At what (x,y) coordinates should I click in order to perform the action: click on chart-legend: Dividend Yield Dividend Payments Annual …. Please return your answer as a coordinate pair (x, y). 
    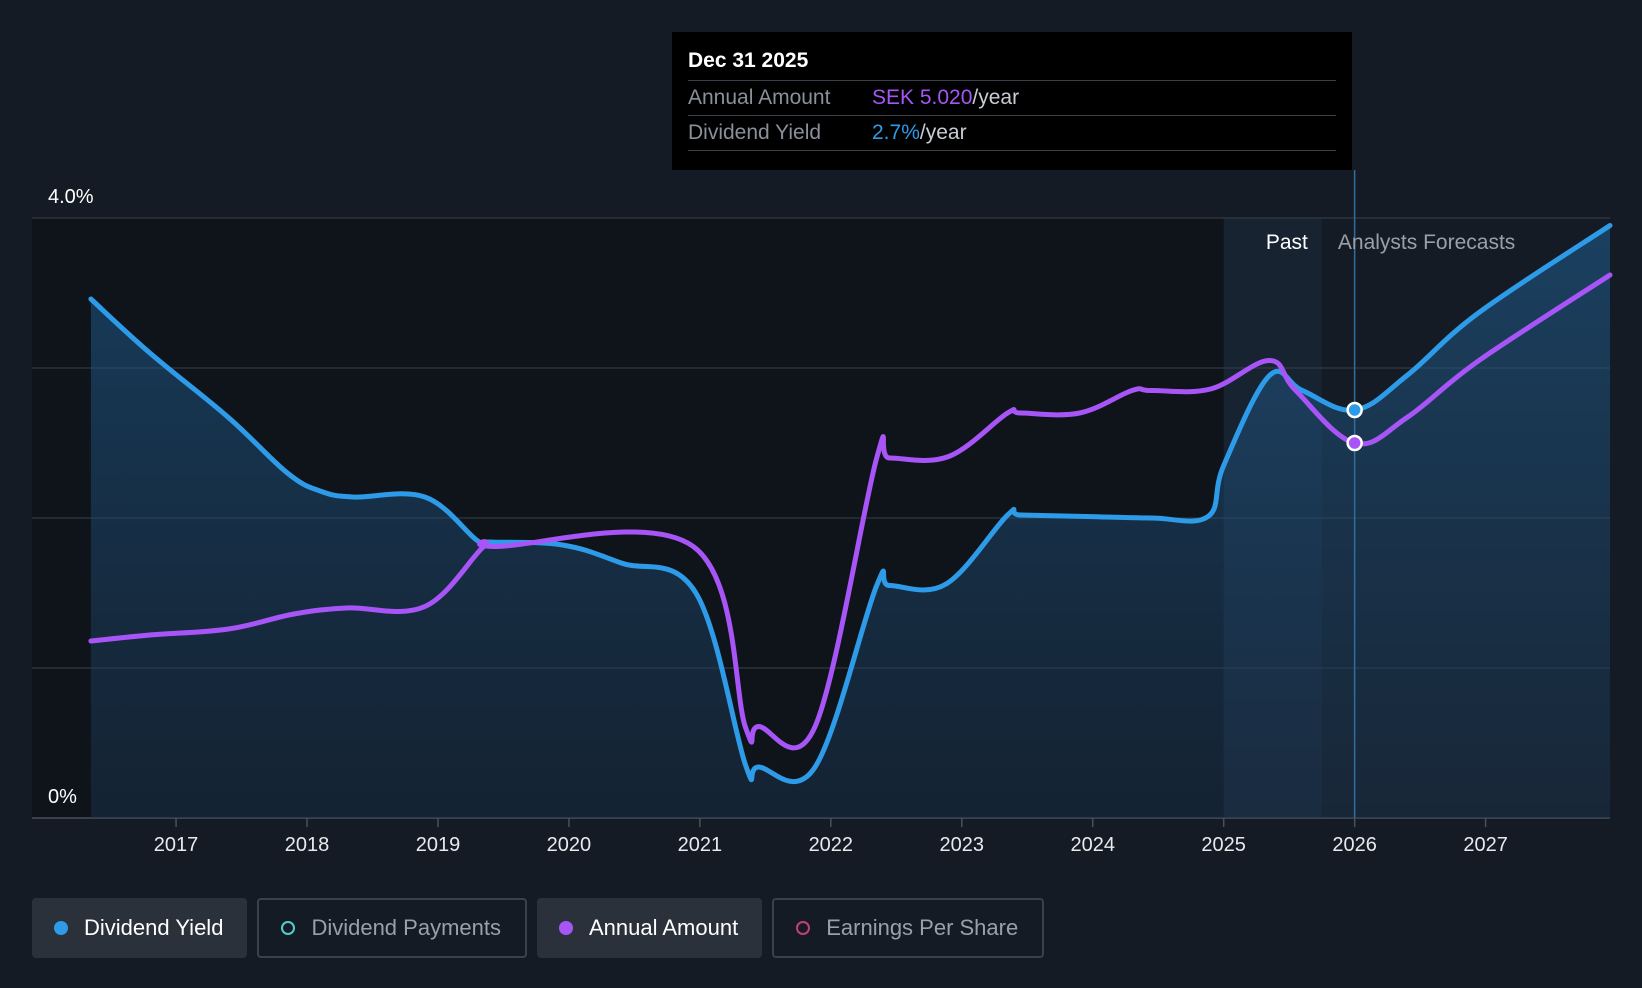
    Looking at the image, I should click on (538, 928).